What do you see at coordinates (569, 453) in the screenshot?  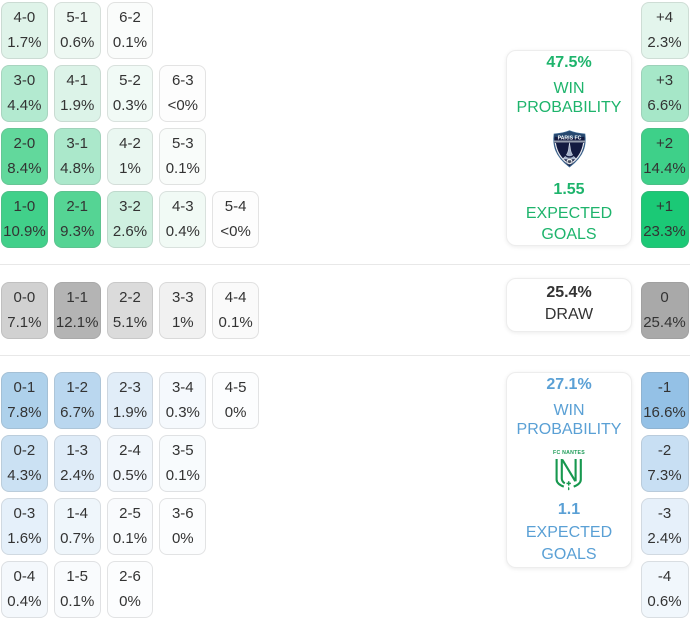 I see `svg-text: FC NANTES` at bounding box center [569, 453].